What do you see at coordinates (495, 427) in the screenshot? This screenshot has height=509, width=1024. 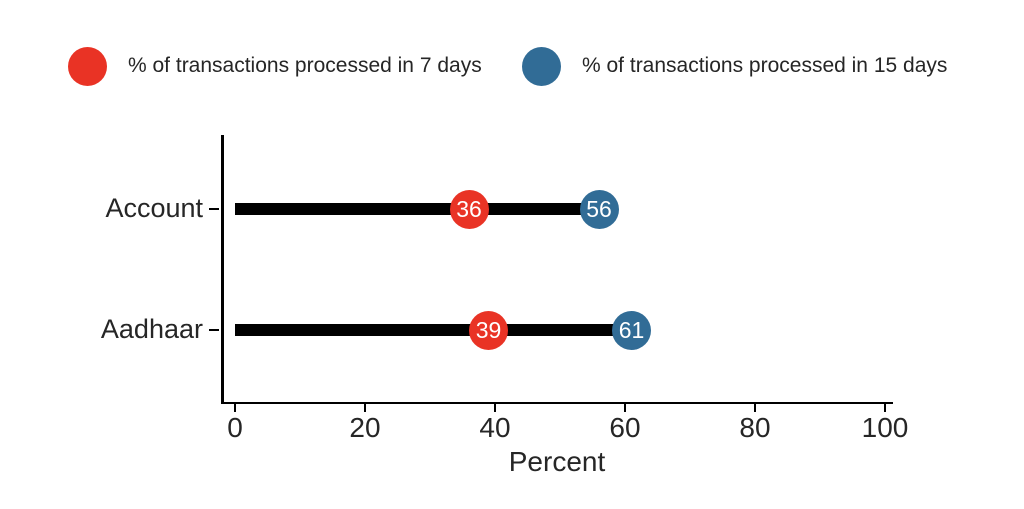 I see `x-axis-tick-label: 40` at bounding box center [495, 427].